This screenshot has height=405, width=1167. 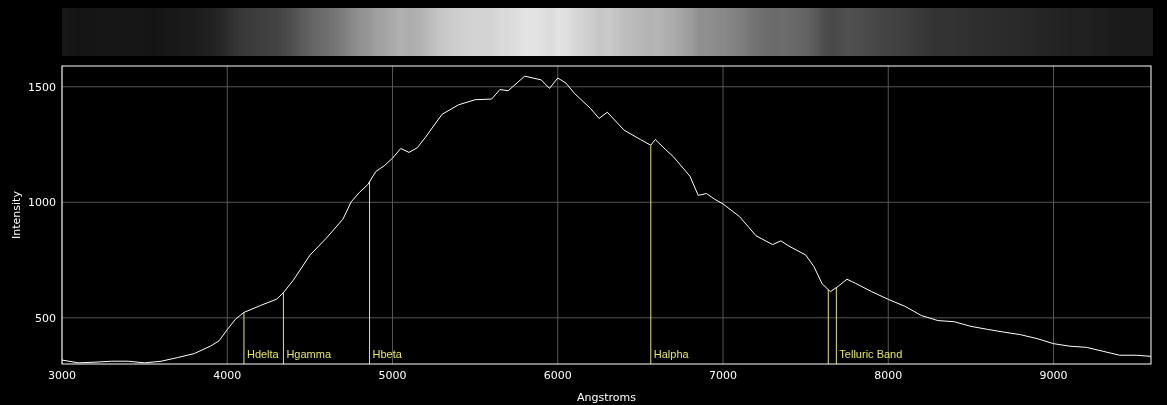 What do you see at coordinates (16, 214) in the screenshot?
I see `y-axis-title: Intensity` at bounding box center [16, 214].